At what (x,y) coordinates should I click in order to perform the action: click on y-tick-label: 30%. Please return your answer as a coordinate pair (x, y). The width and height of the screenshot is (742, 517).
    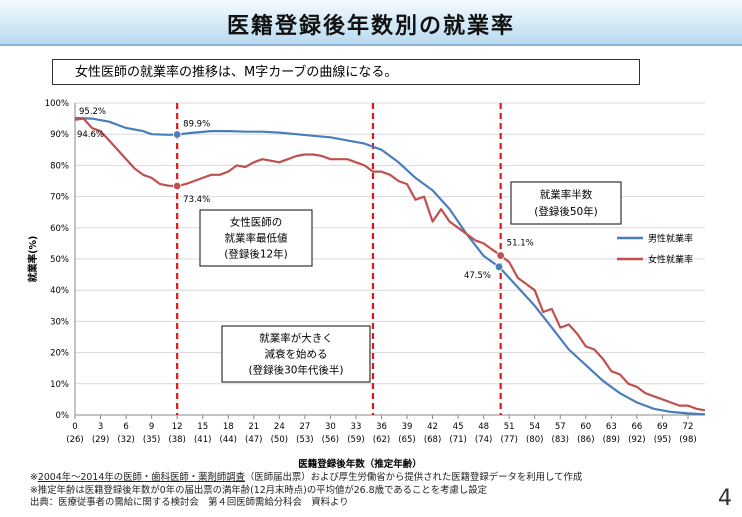
    Looking at the image, I should click on (59, 322).